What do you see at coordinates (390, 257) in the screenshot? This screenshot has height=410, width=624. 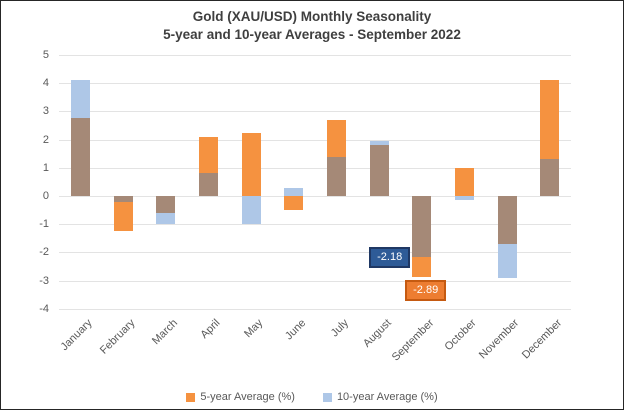 I see `data-label-10yr: -2.18` at bounding box center [390, 257].